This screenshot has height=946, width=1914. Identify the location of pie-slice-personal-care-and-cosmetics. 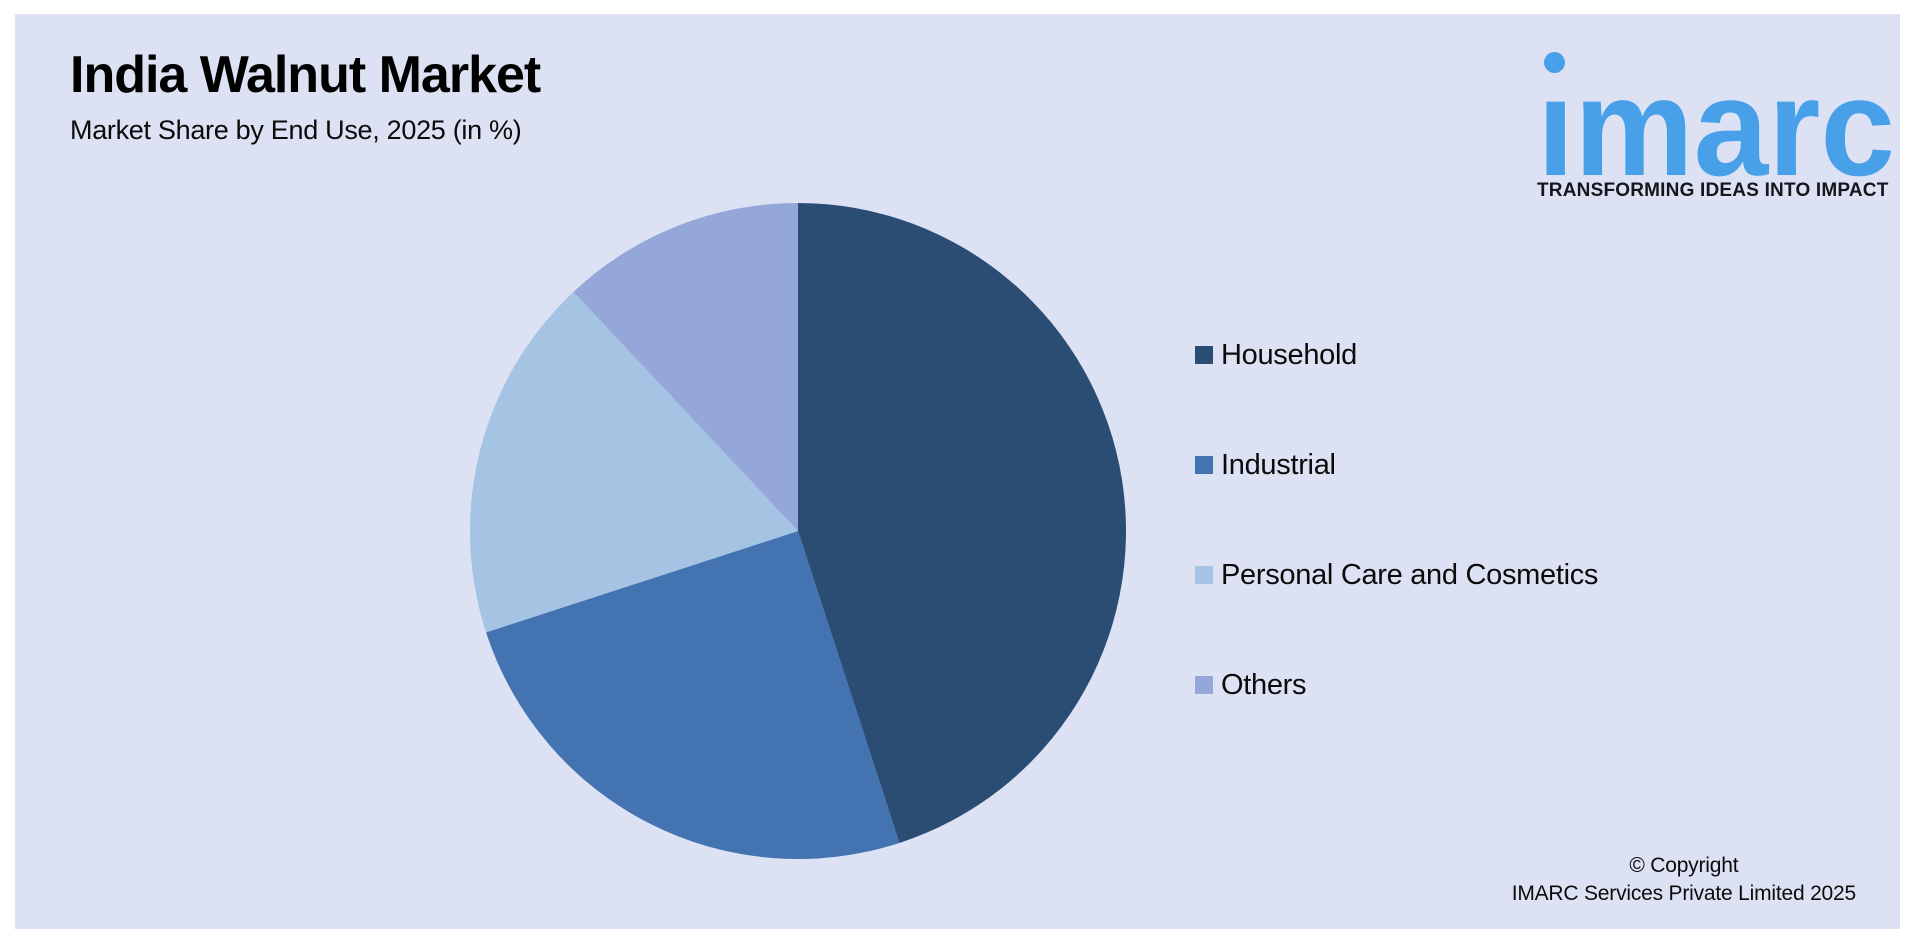
(634, 462).